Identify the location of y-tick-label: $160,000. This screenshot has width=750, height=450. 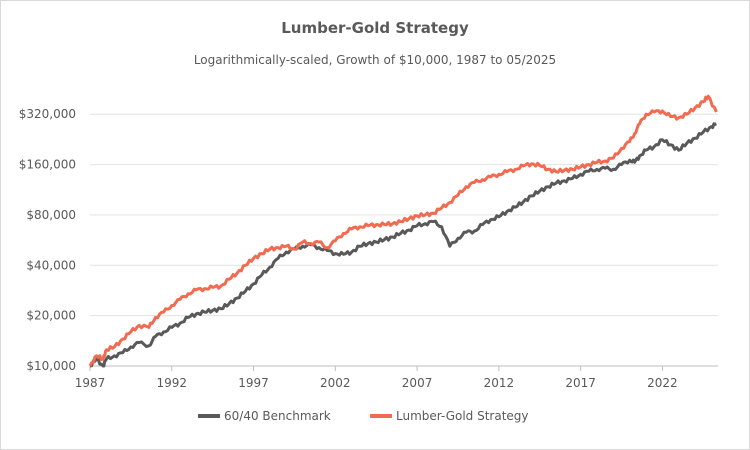
(47, 165).